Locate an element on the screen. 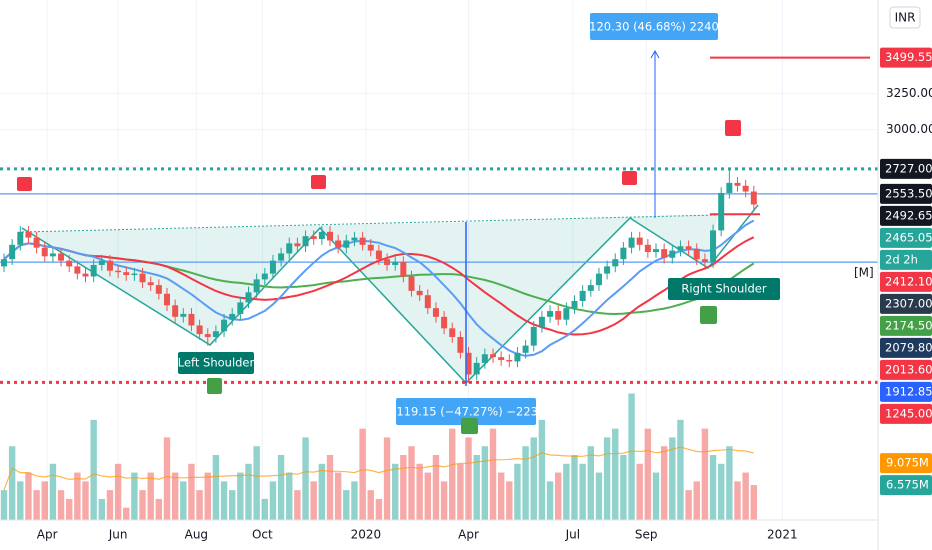  measure-box is located at coordinates (654, 26).